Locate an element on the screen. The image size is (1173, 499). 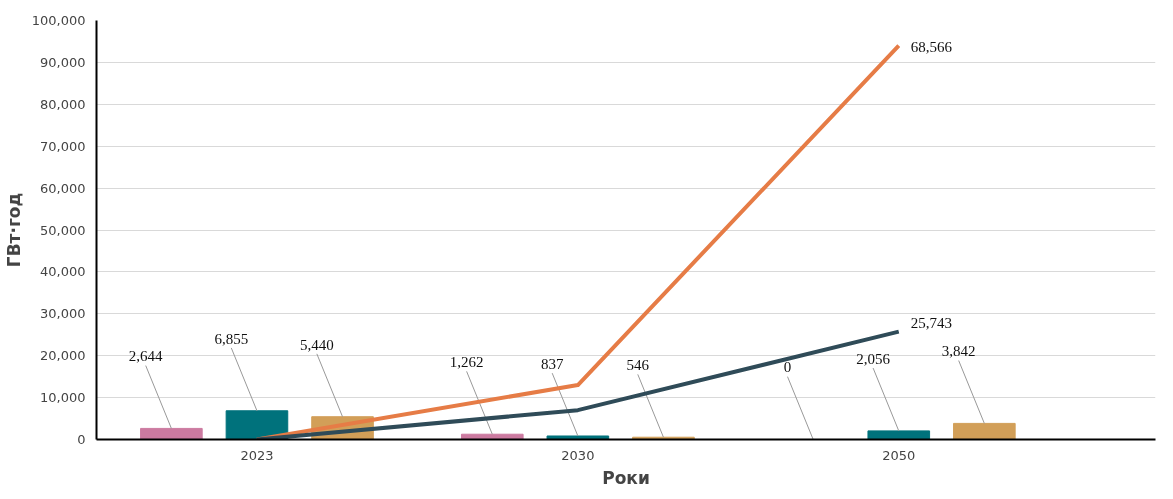
data-label: 2,644 is located at coordinates (146, 356).